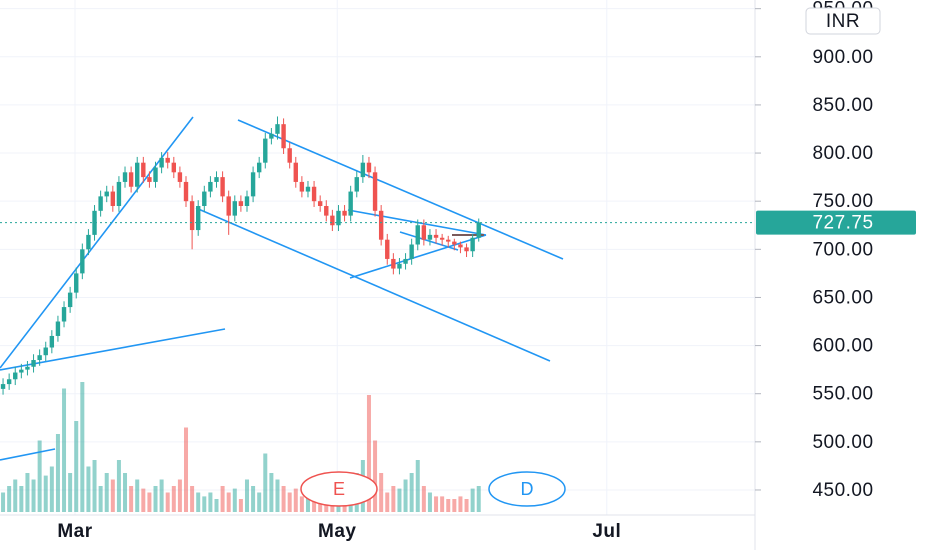  What do you see at coordinates (842, 297) in the screenshot?
I see `y-tick-label: 650.00` at bounding box center [842, 297].